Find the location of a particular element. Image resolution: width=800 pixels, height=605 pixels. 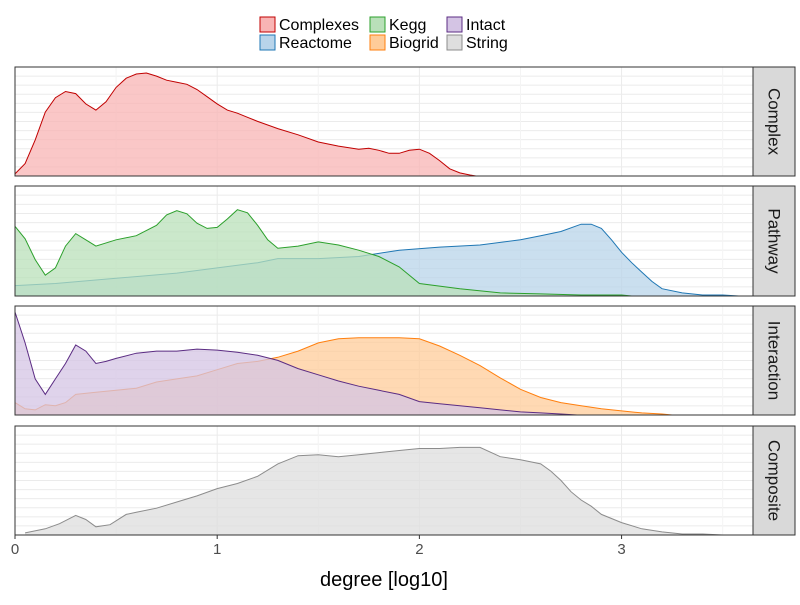

density-area-kegg is located at coordinates (323, 252).